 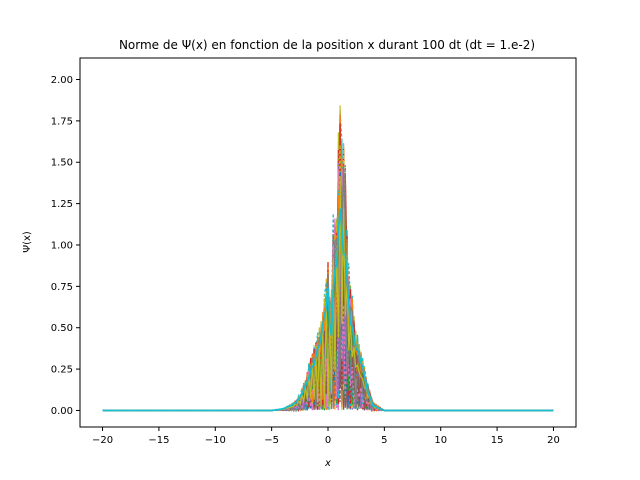 I want to click on x-tick-label: 5, so click(x=384, y=440).